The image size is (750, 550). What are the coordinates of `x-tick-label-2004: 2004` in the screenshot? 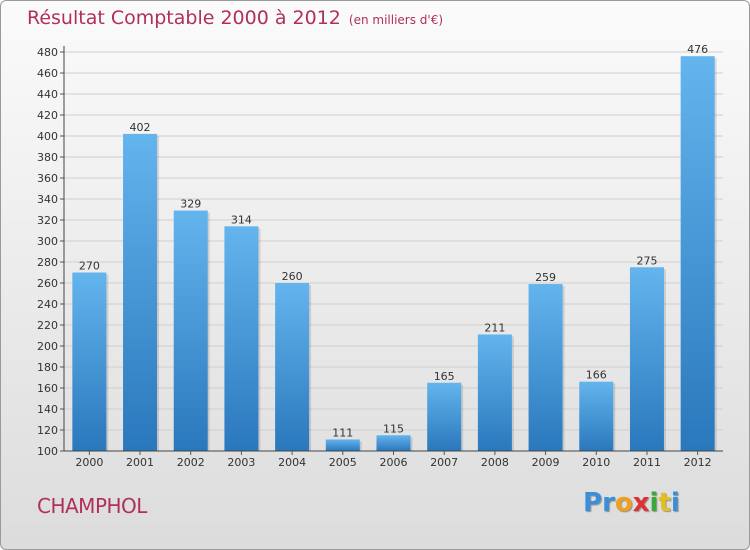 It's located at (292, 462).